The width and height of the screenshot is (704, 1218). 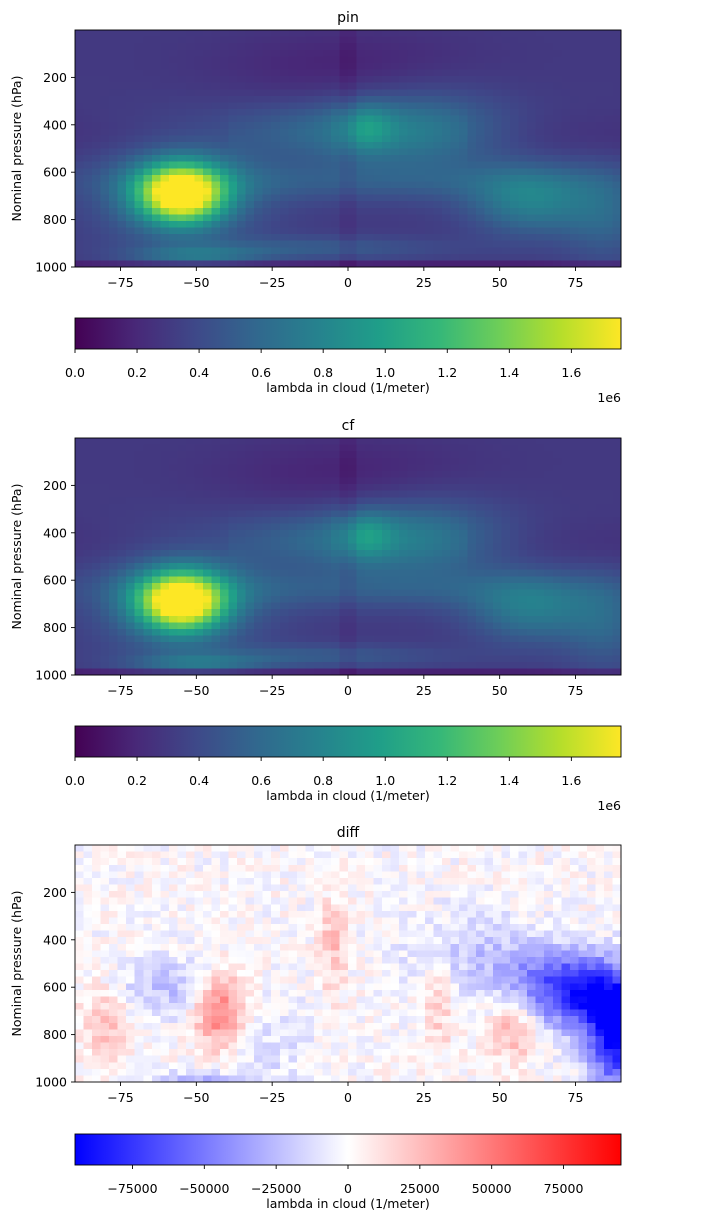 What do you see at coordinates (424, 282) in the screenshot?
I see `x-tick-label: 25` at bounding box center [424, 282].